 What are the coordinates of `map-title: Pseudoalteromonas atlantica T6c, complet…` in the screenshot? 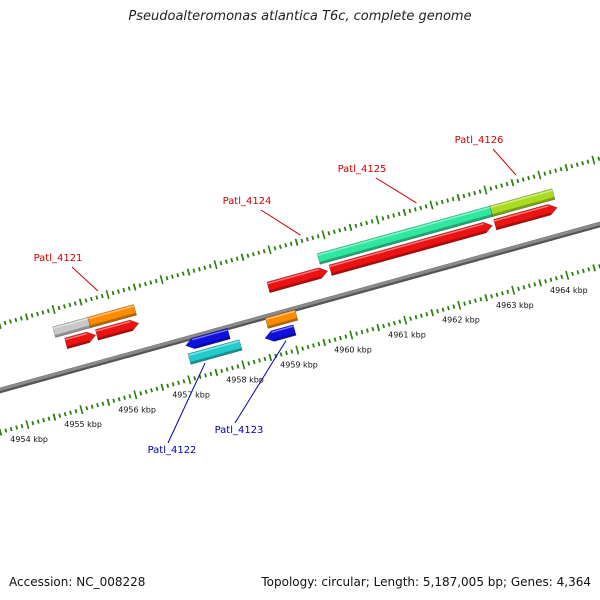 It's located at (300, 16).